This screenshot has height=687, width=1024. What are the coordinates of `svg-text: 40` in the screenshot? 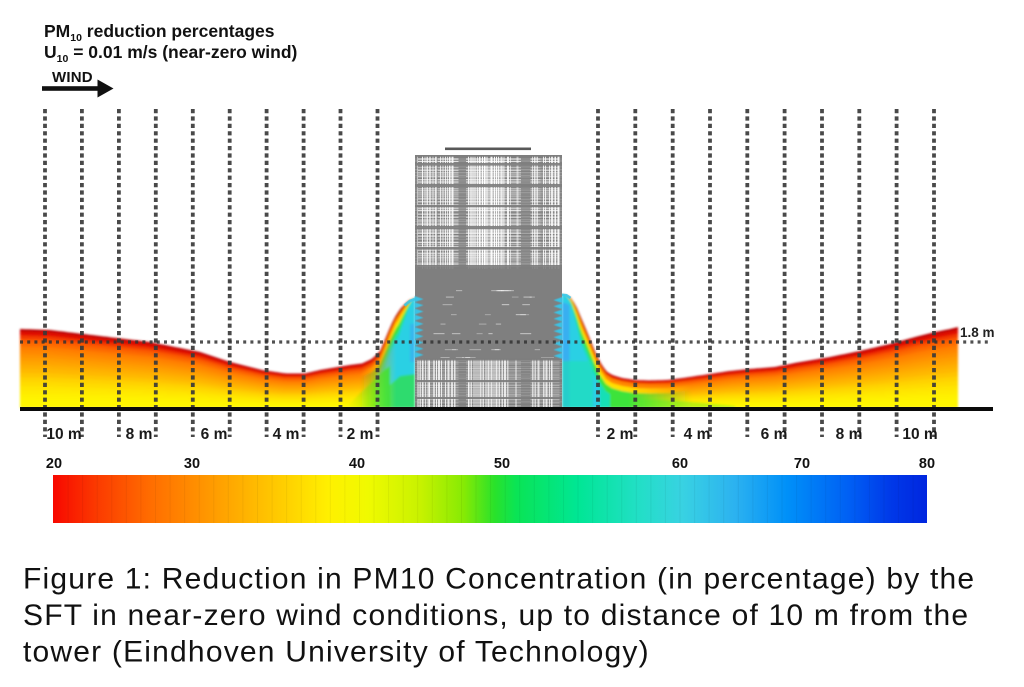 It's located at (357, 464).